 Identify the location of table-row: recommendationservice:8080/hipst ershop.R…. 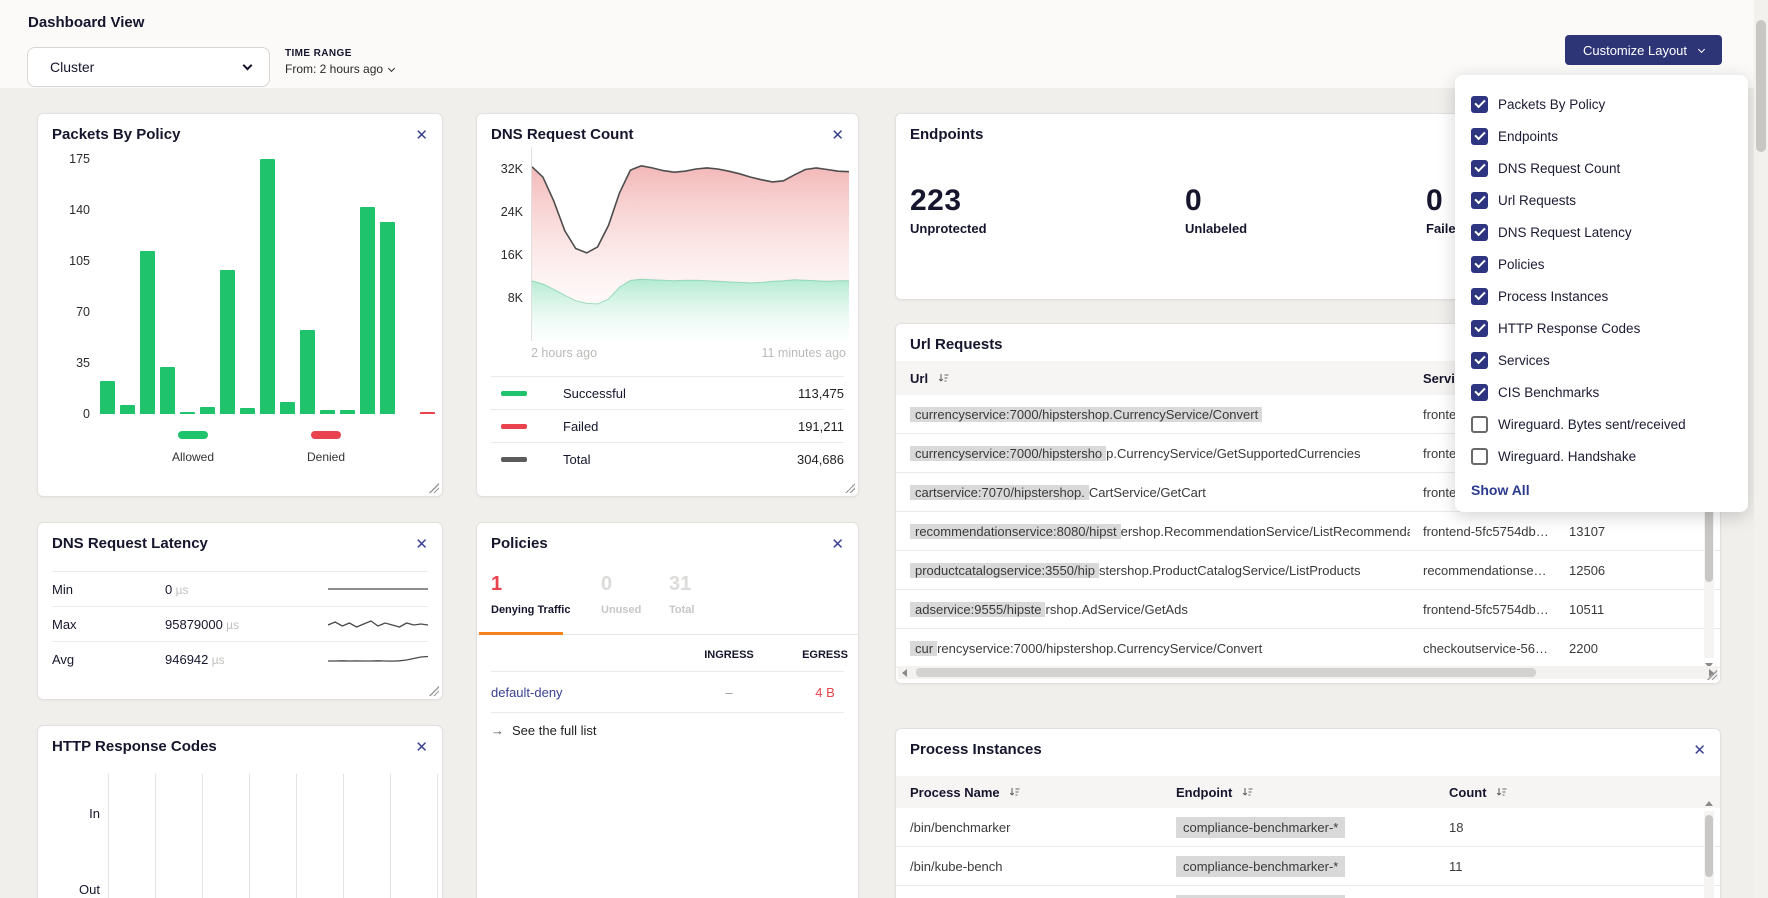
(1308, 531).